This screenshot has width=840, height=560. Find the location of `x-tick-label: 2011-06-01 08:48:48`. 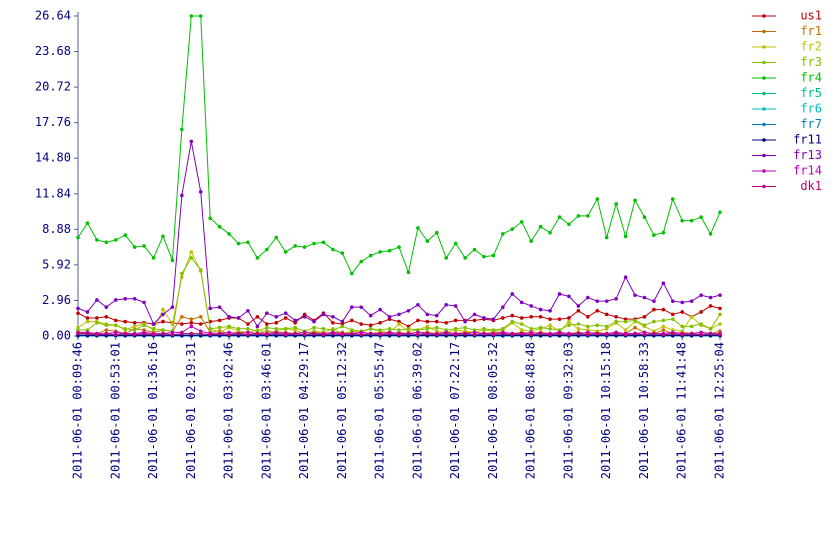

x-tick-label: 2011-06-01 08:48:48 is located at coordinates (531, 410).